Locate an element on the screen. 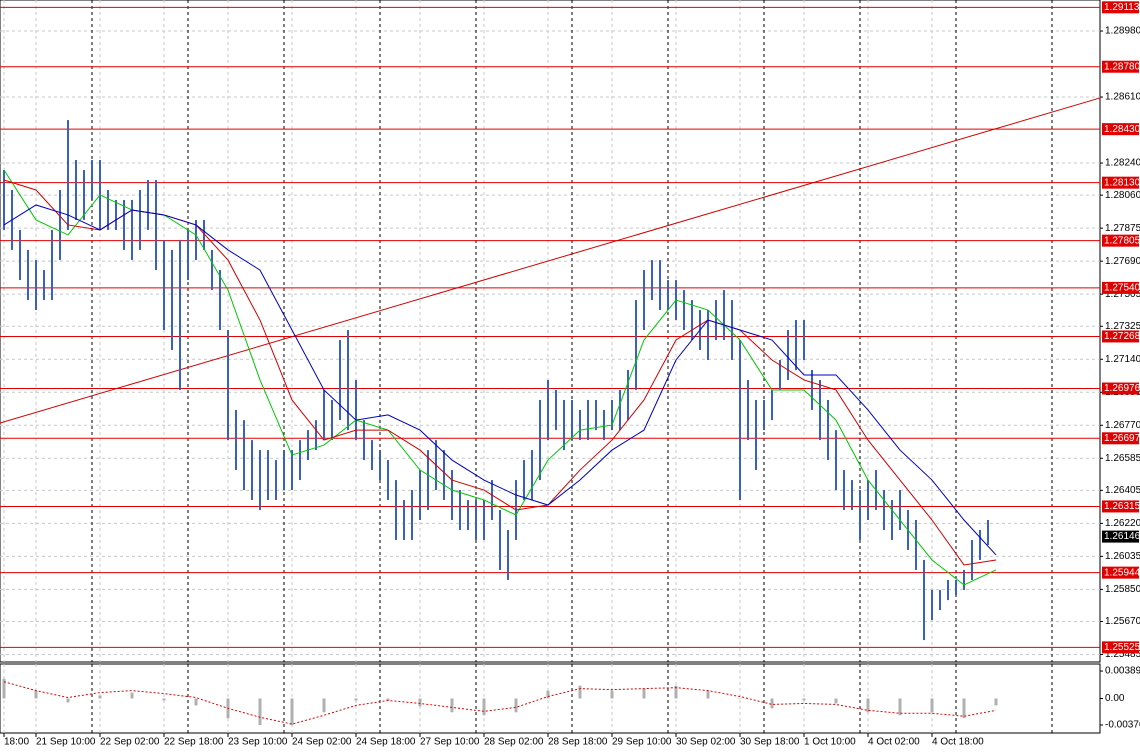 This screenshot has width=1140, height=754. level-label: 1.27268 is located at coordinates (1122, 336).